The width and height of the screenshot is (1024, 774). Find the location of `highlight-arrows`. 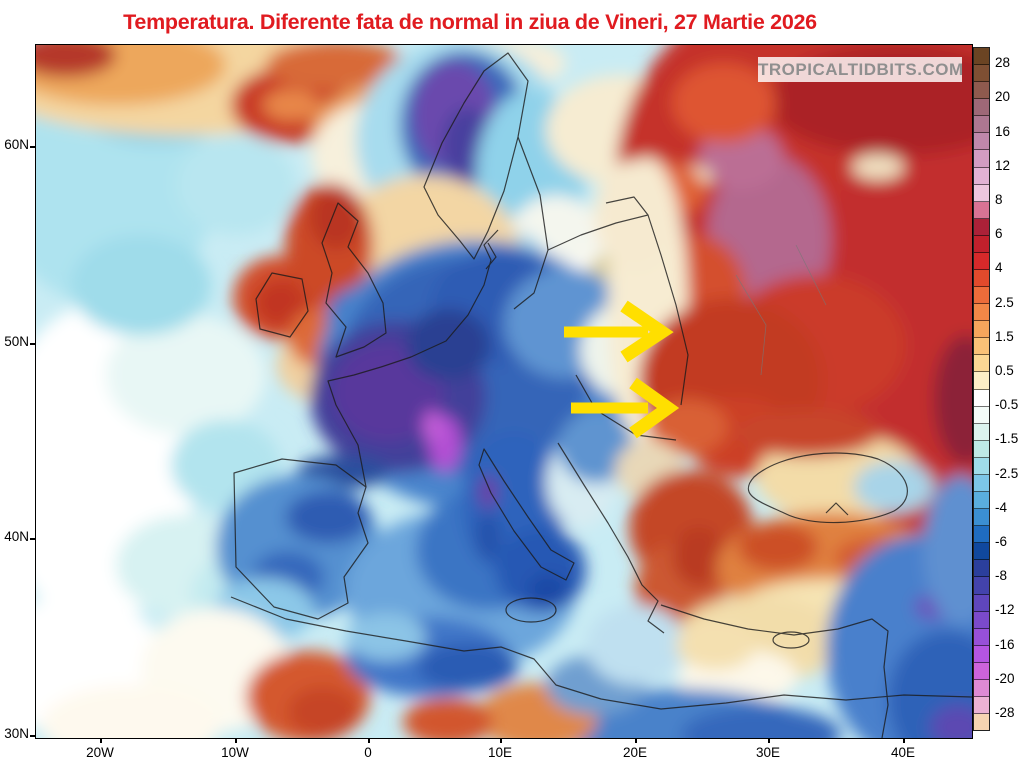

highlight-arrows is located at coordinates (622, 369).